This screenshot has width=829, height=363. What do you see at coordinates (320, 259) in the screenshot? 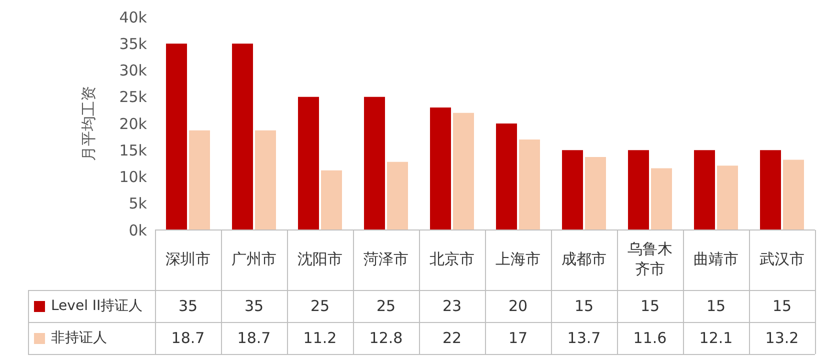
I see `x-tick-label: 沈阳市` at bounding box center [320, 259].